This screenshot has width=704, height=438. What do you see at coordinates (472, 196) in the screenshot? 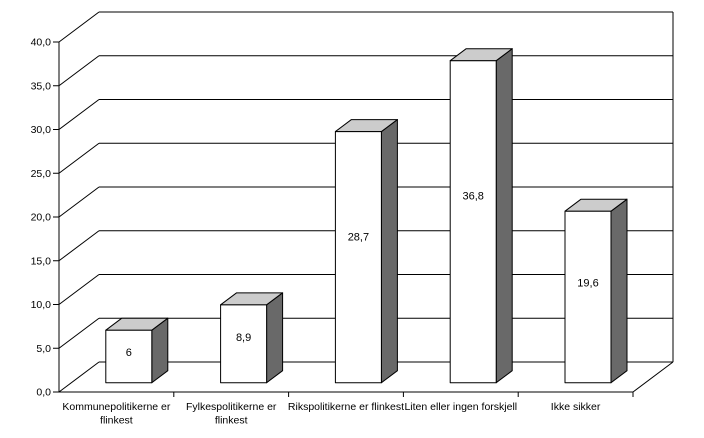
I see `bar-value-label: 36,8` at bounding box center [472, 196].